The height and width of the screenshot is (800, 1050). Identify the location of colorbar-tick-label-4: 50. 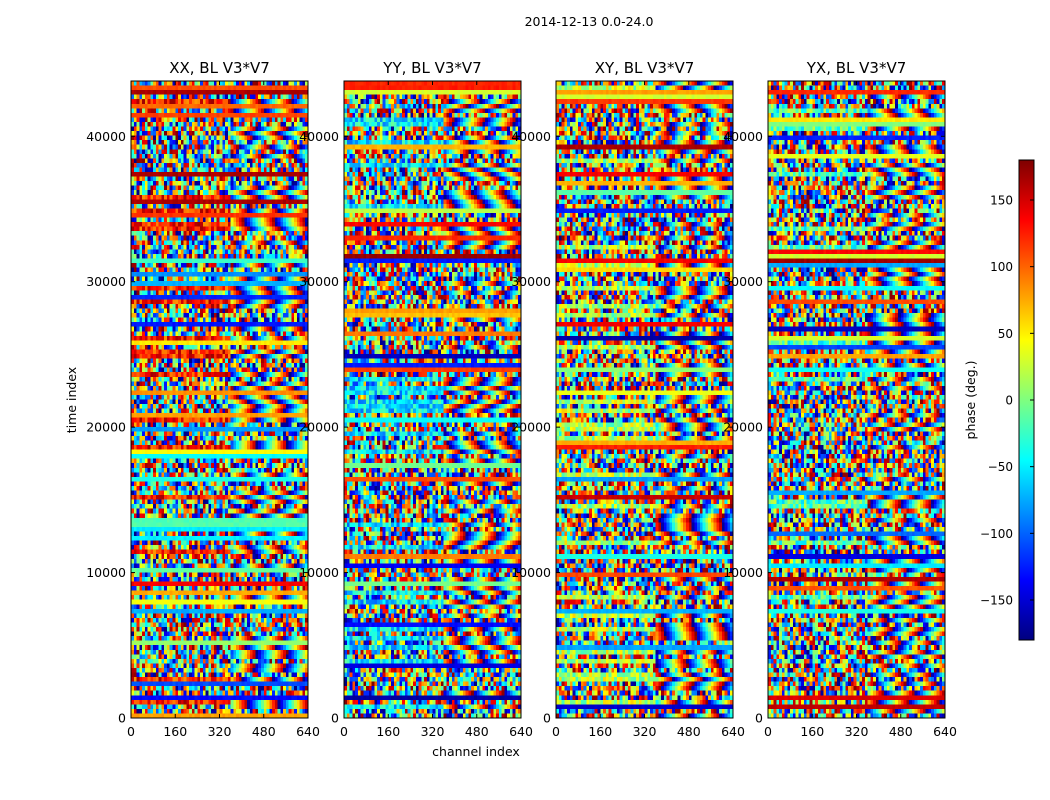
(1005, 334).